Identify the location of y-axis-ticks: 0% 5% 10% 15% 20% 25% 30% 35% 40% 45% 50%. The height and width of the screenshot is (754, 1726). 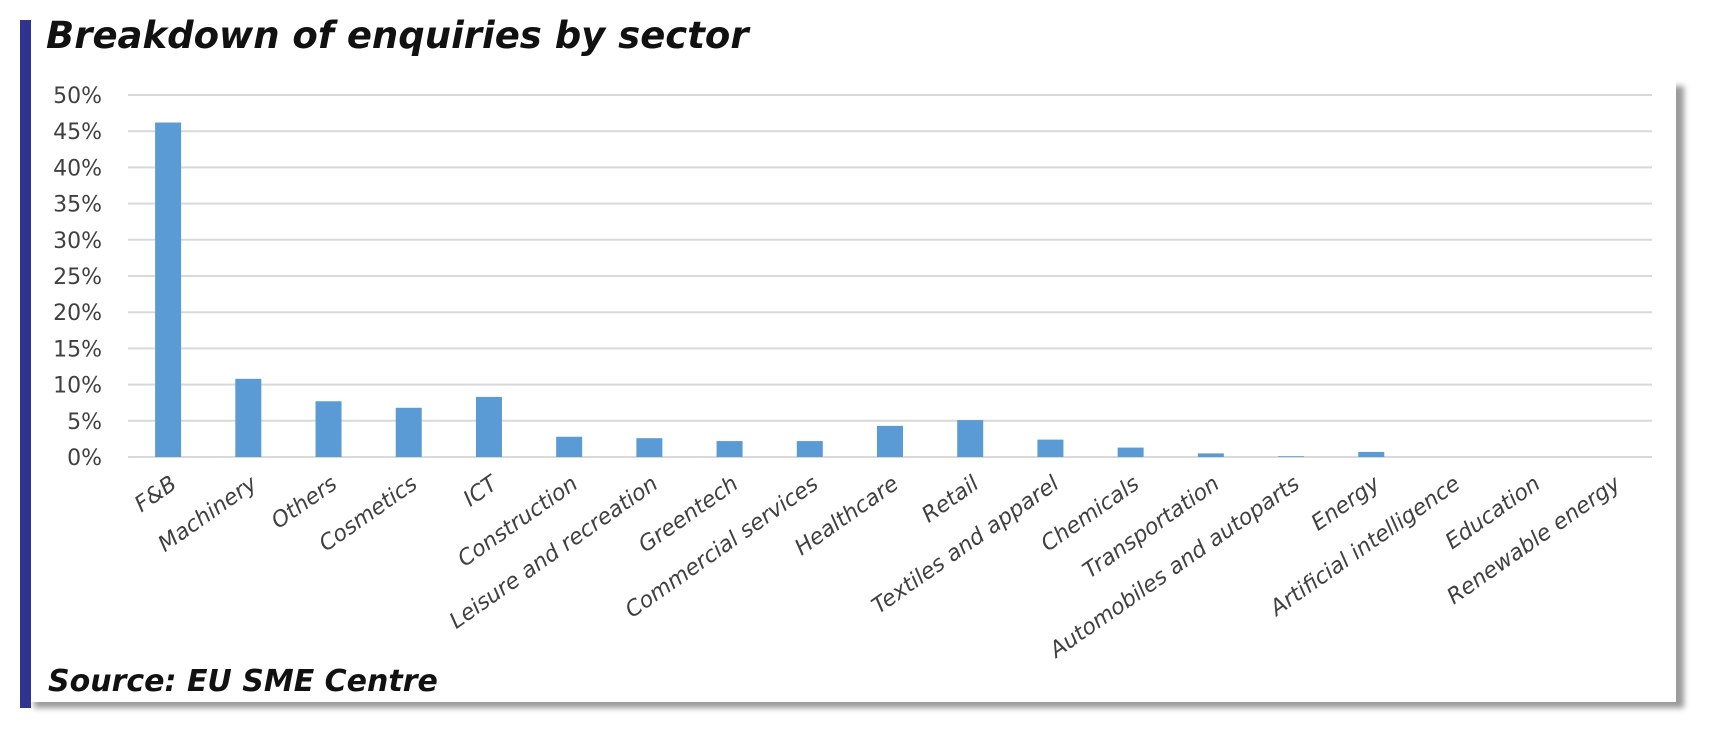
(77, 277).